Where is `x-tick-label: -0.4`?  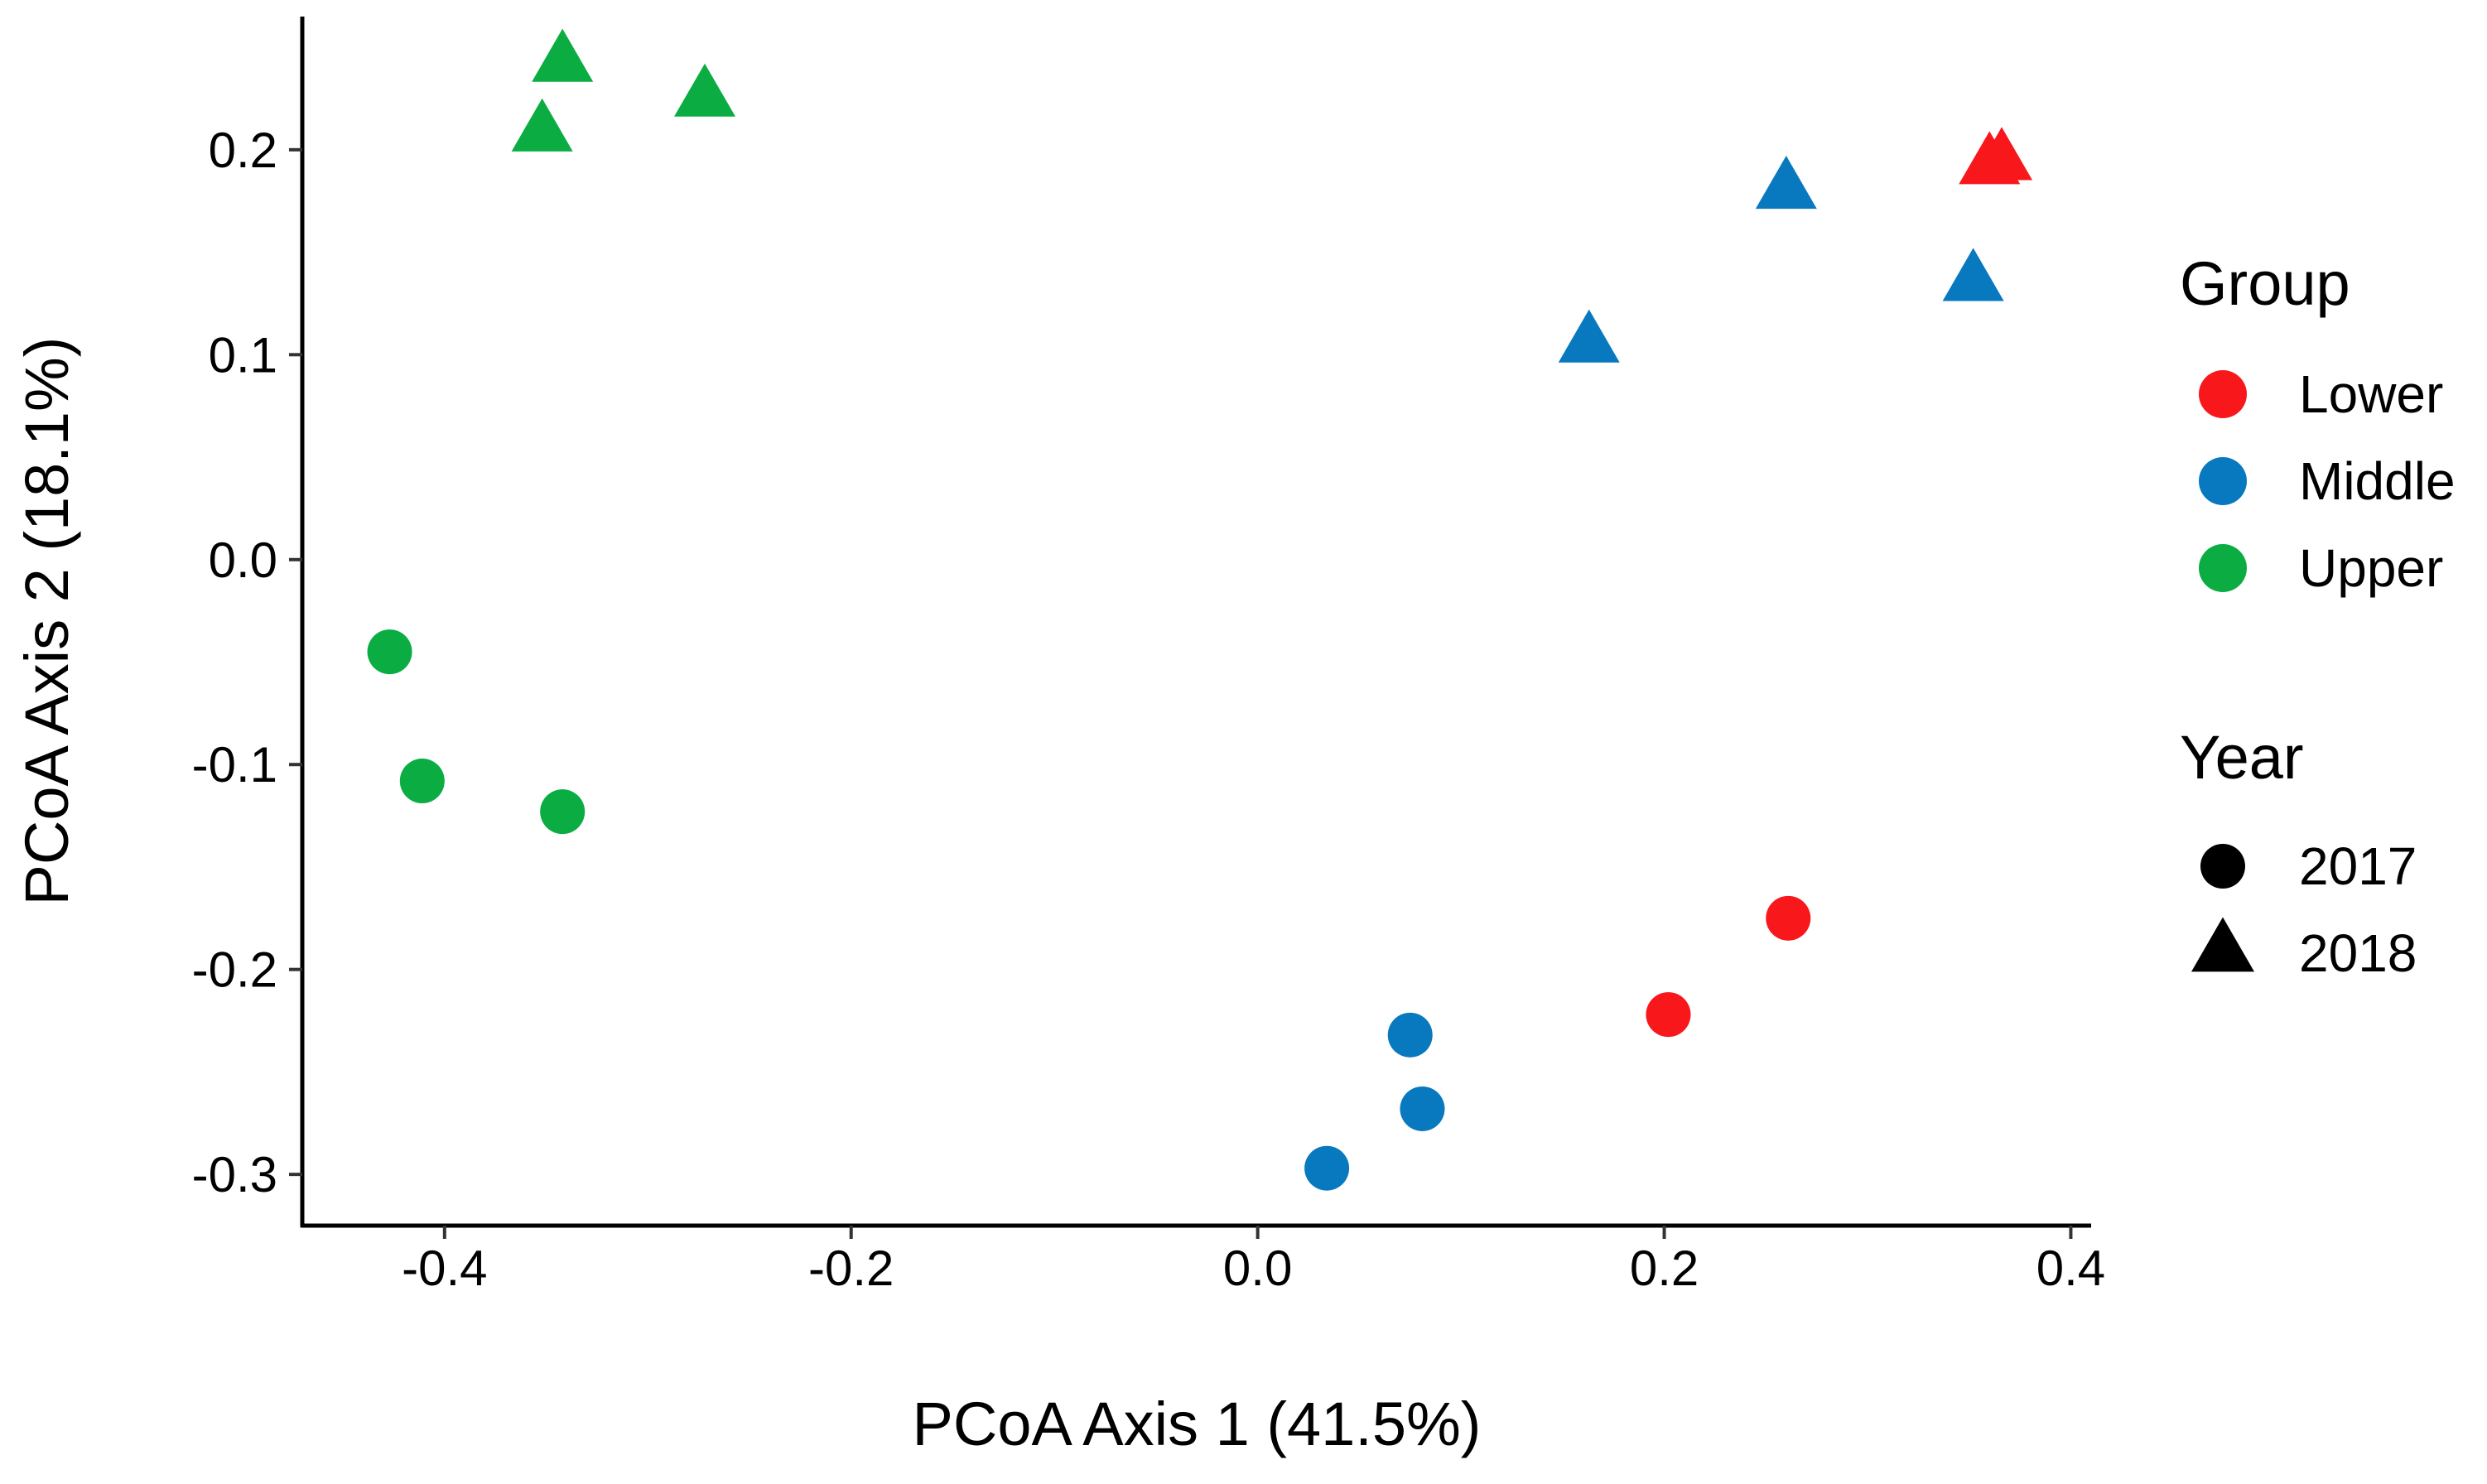 x-tick-label: -0.4 is located at coordinates (444, 1268).